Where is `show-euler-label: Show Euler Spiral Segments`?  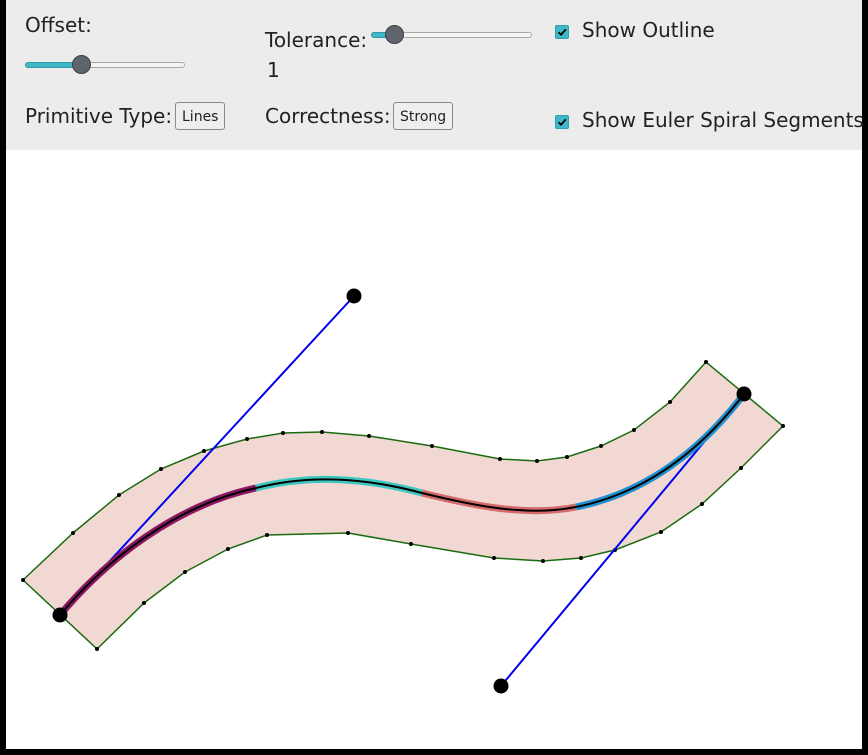
show-euler-label: Show Euler Spiral Segments is located at coordinates (723, 120).